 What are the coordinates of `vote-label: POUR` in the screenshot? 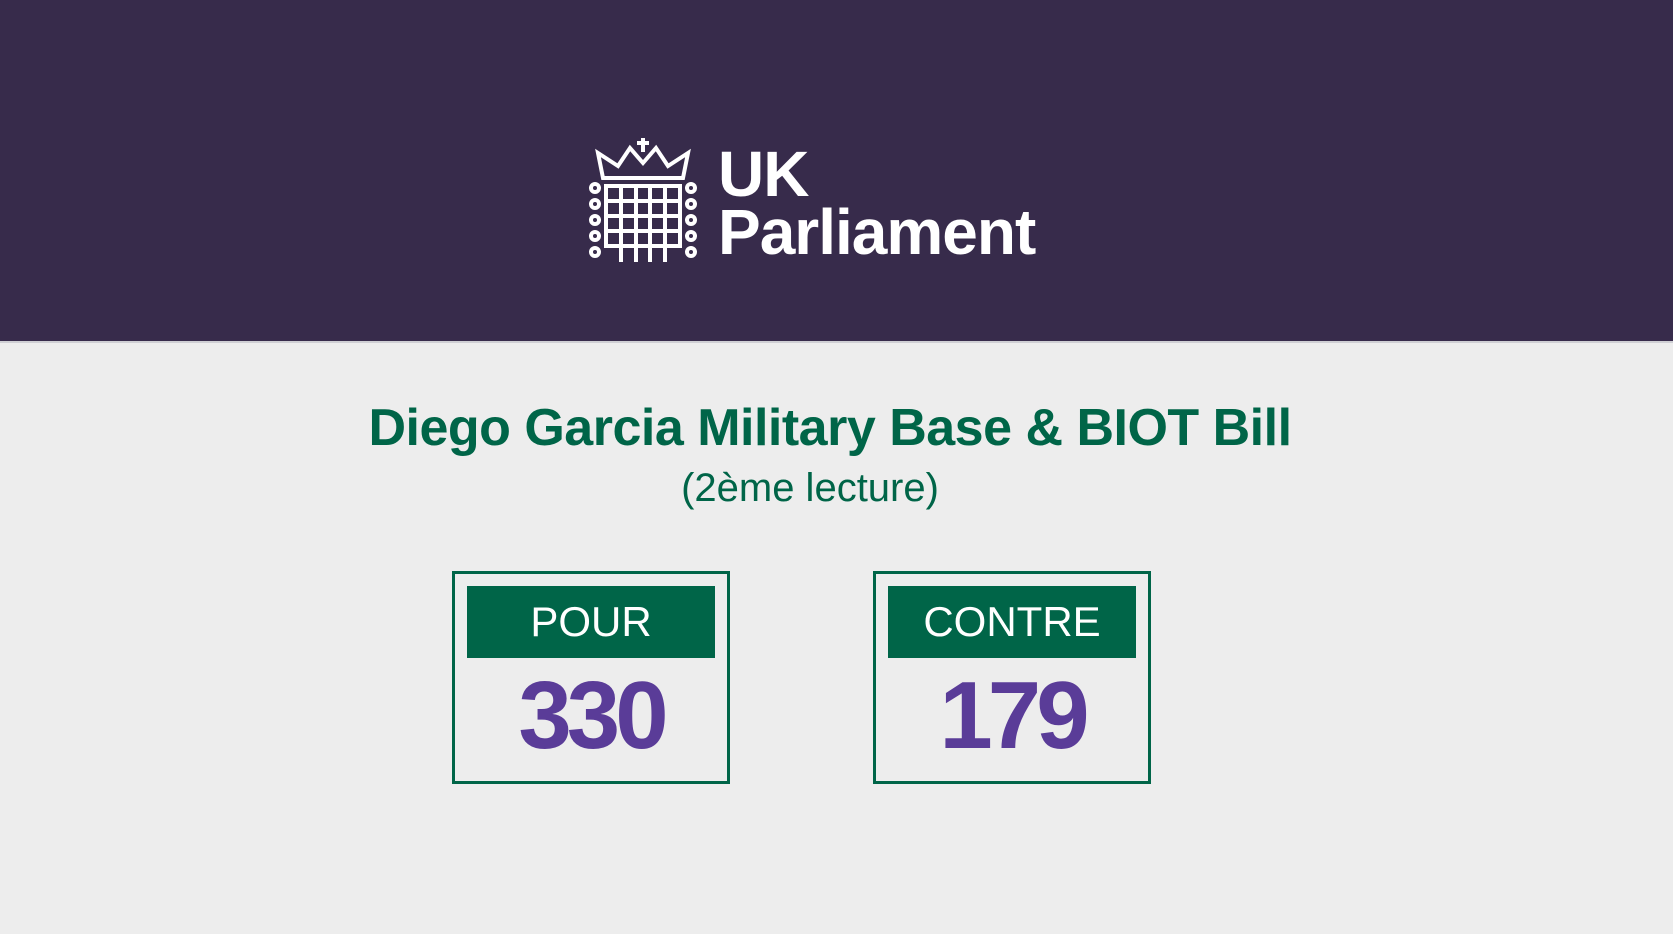 It's located at (591, 622).